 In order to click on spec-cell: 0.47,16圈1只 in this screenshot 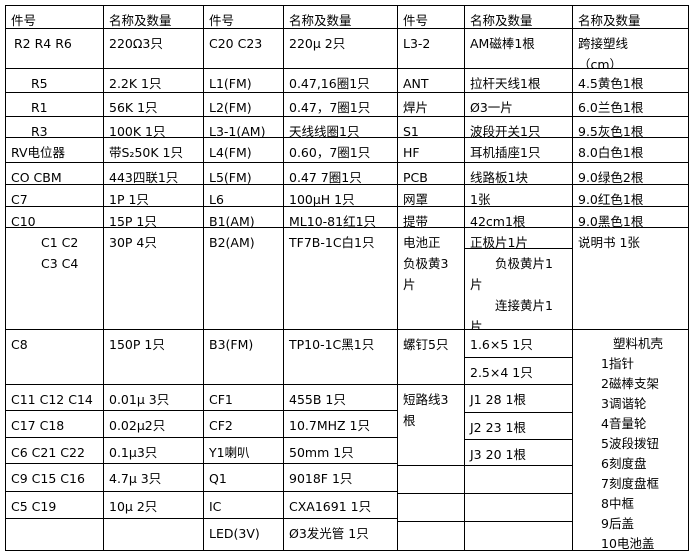, I will do `click(340, 80)`.